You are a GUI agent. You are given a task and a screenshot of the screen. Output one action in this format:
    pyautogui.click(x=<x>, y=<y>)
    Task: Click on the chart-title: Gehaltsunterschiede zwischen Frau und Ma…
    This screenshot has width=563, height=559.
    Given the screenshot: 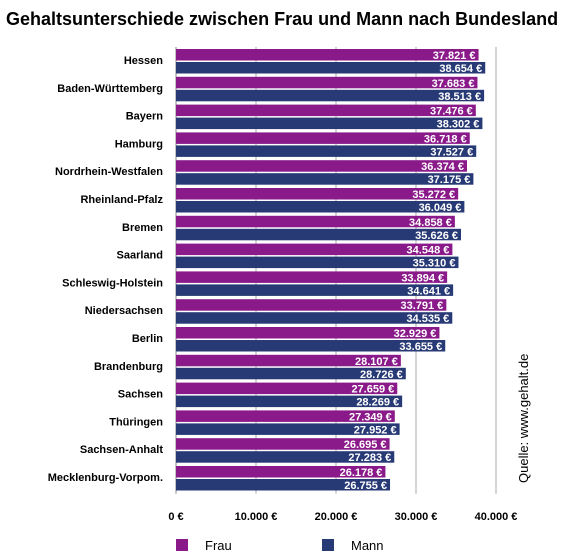 What is the action you would take?
    pyautogui.click(x=282, y=19)
    